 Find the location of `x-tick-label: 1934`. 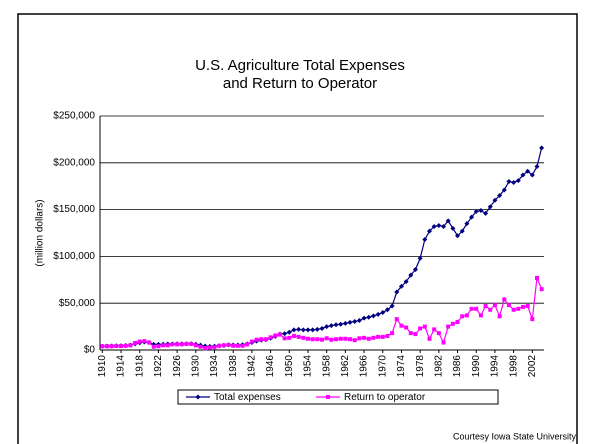

x-tick-label: 1934 is located at coordinates (214, 366).